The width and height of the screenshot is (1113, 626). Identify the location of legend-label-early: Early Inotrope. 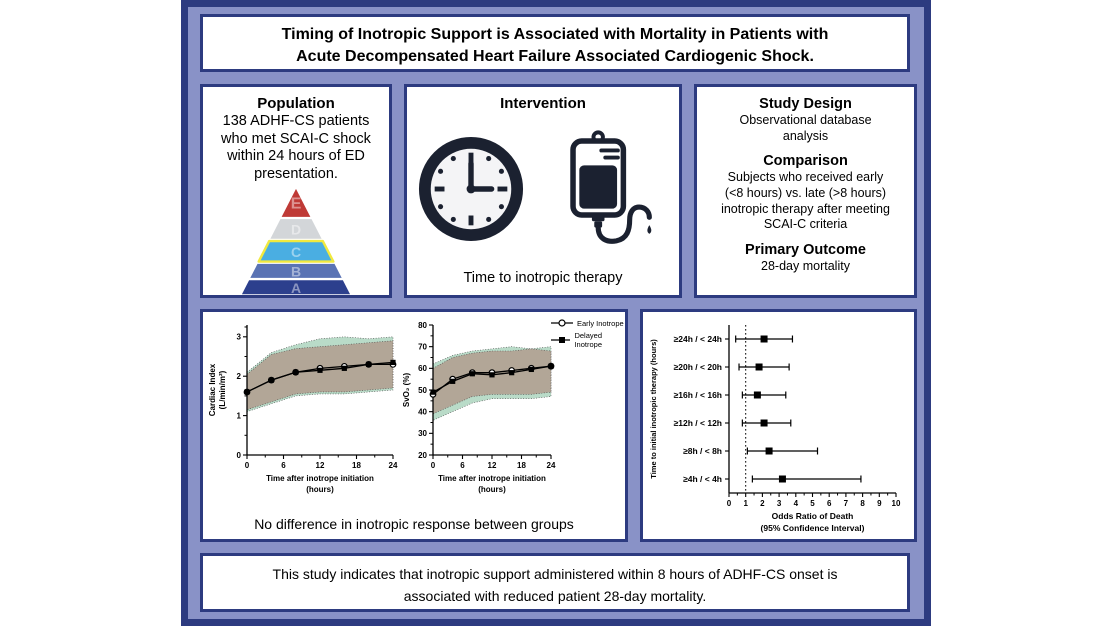
(600, 323).